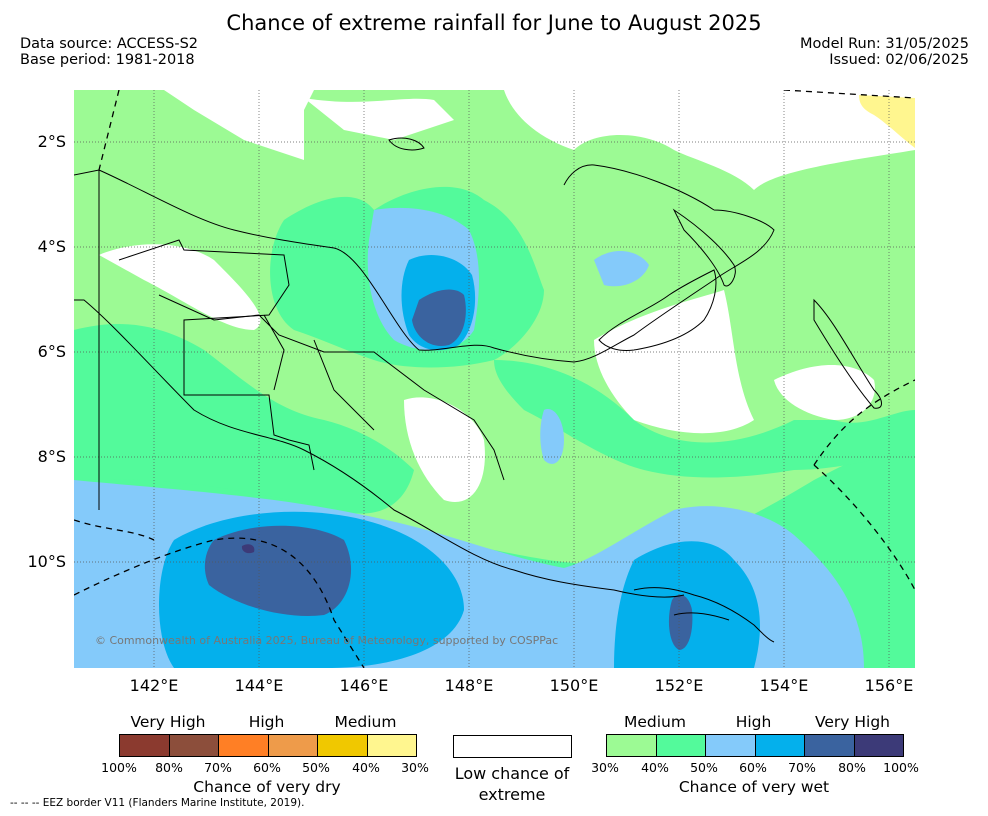 Image resolution: width=988 pixels, height=816 pixels. I want to click on west-interior-border, so click(206, 340).